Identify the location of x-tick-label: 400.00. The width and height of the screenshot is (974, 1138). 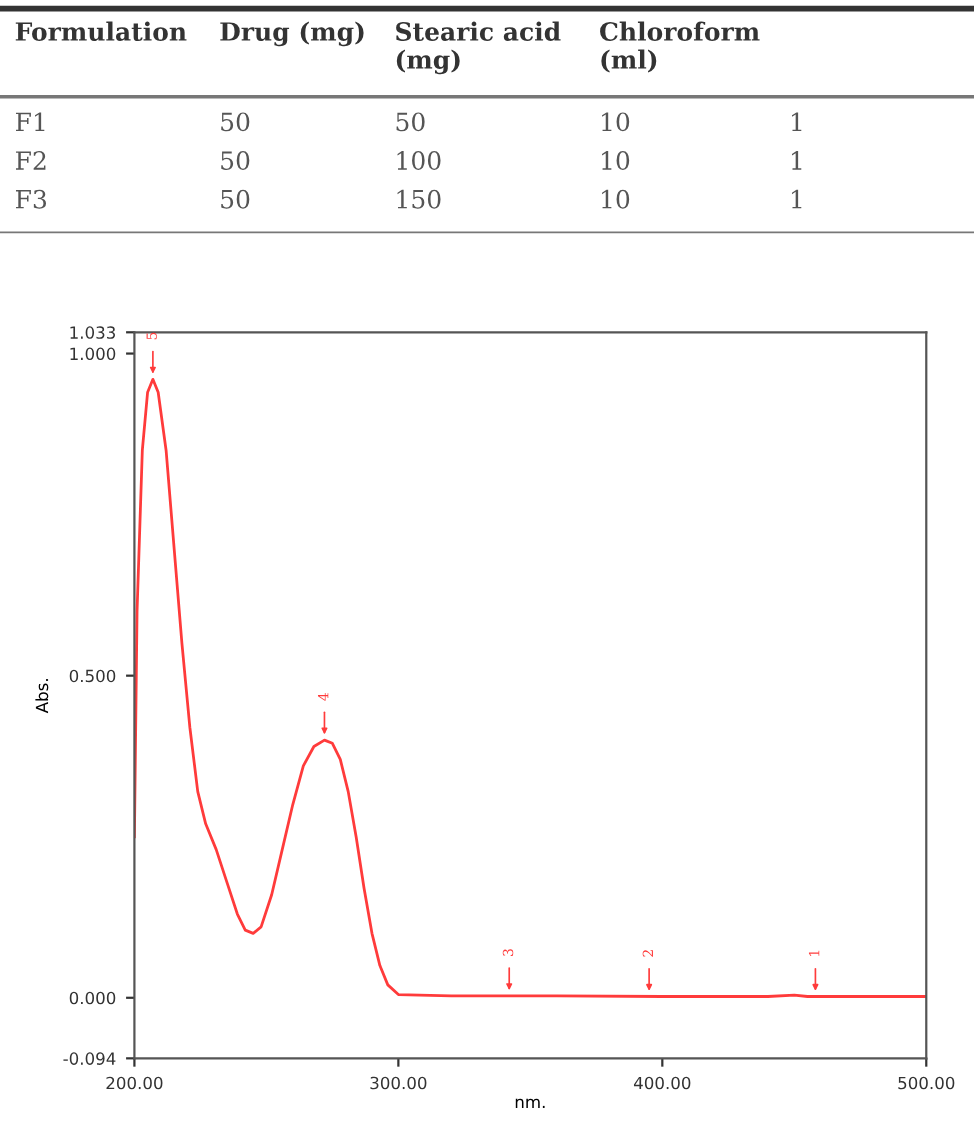
(662, 1083).